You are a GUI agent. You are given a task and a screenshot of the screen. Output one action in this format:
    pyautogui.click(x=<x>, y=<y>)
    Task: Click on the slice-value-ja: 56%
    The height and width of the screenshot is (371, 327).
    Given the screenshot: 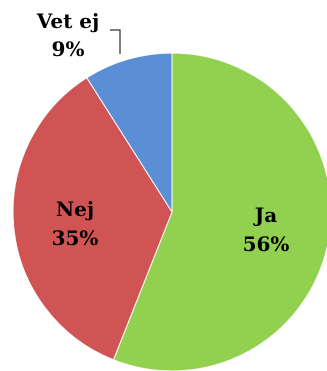 What is the action you would take?
    pyautogui.click(x=266, y=244)
    